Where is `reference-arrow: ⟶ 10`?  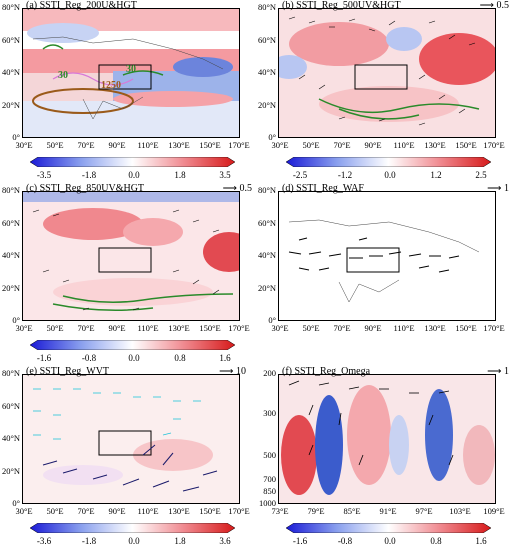 reference-arrow: ⟶ 10 is located at coordinates (232, 371).